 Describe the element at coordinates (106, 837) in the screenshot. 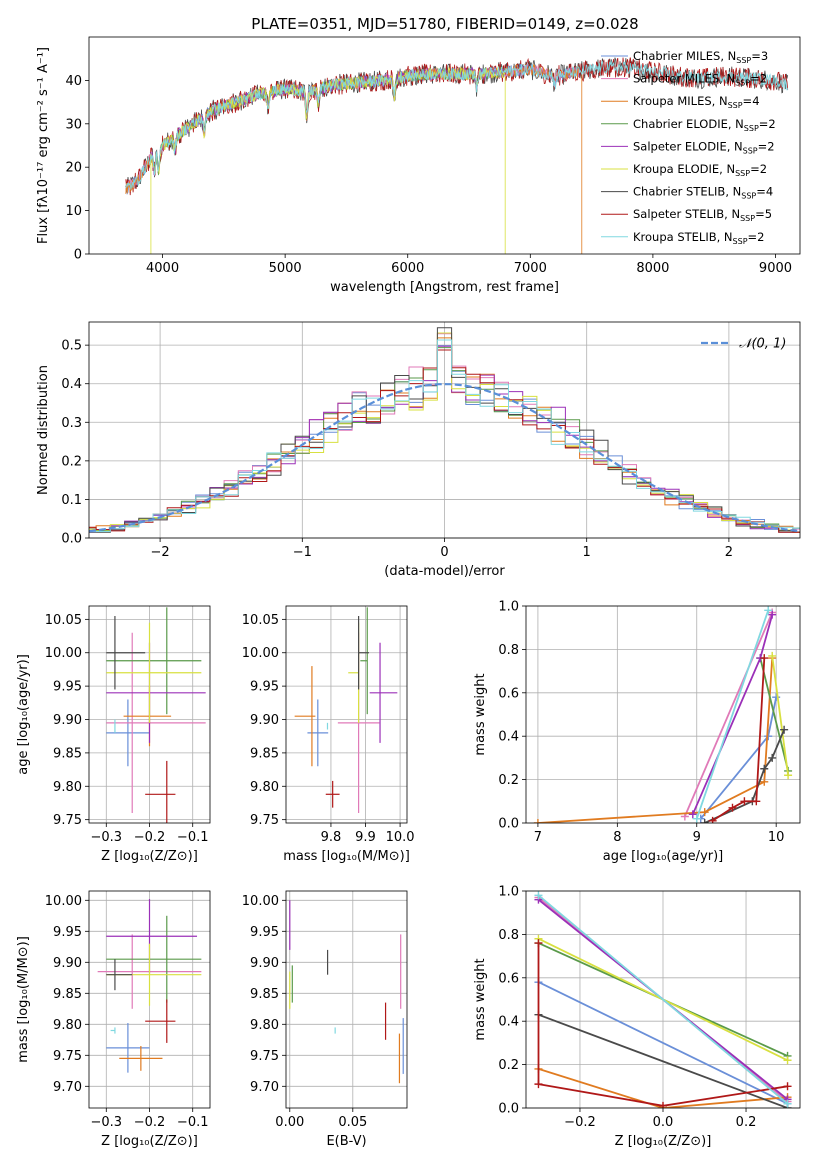

I see `x-tick-label: −0.3` at that location.